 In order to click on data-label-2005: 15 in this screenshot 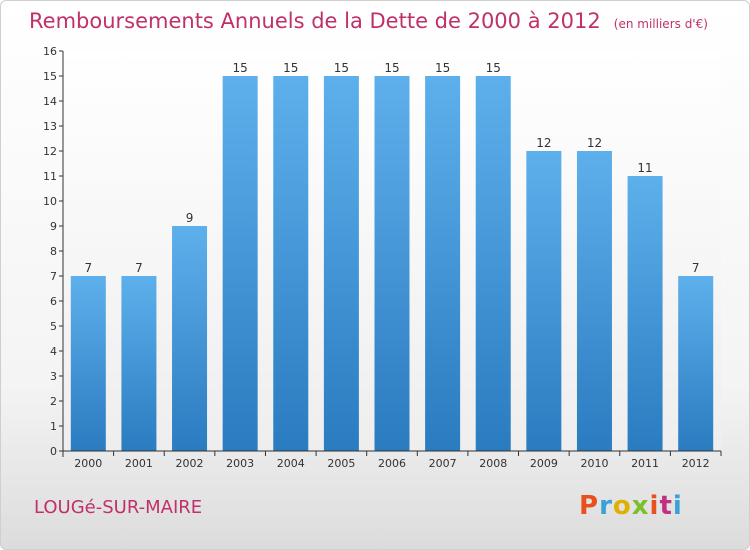, I will do `click(341, 68)`.